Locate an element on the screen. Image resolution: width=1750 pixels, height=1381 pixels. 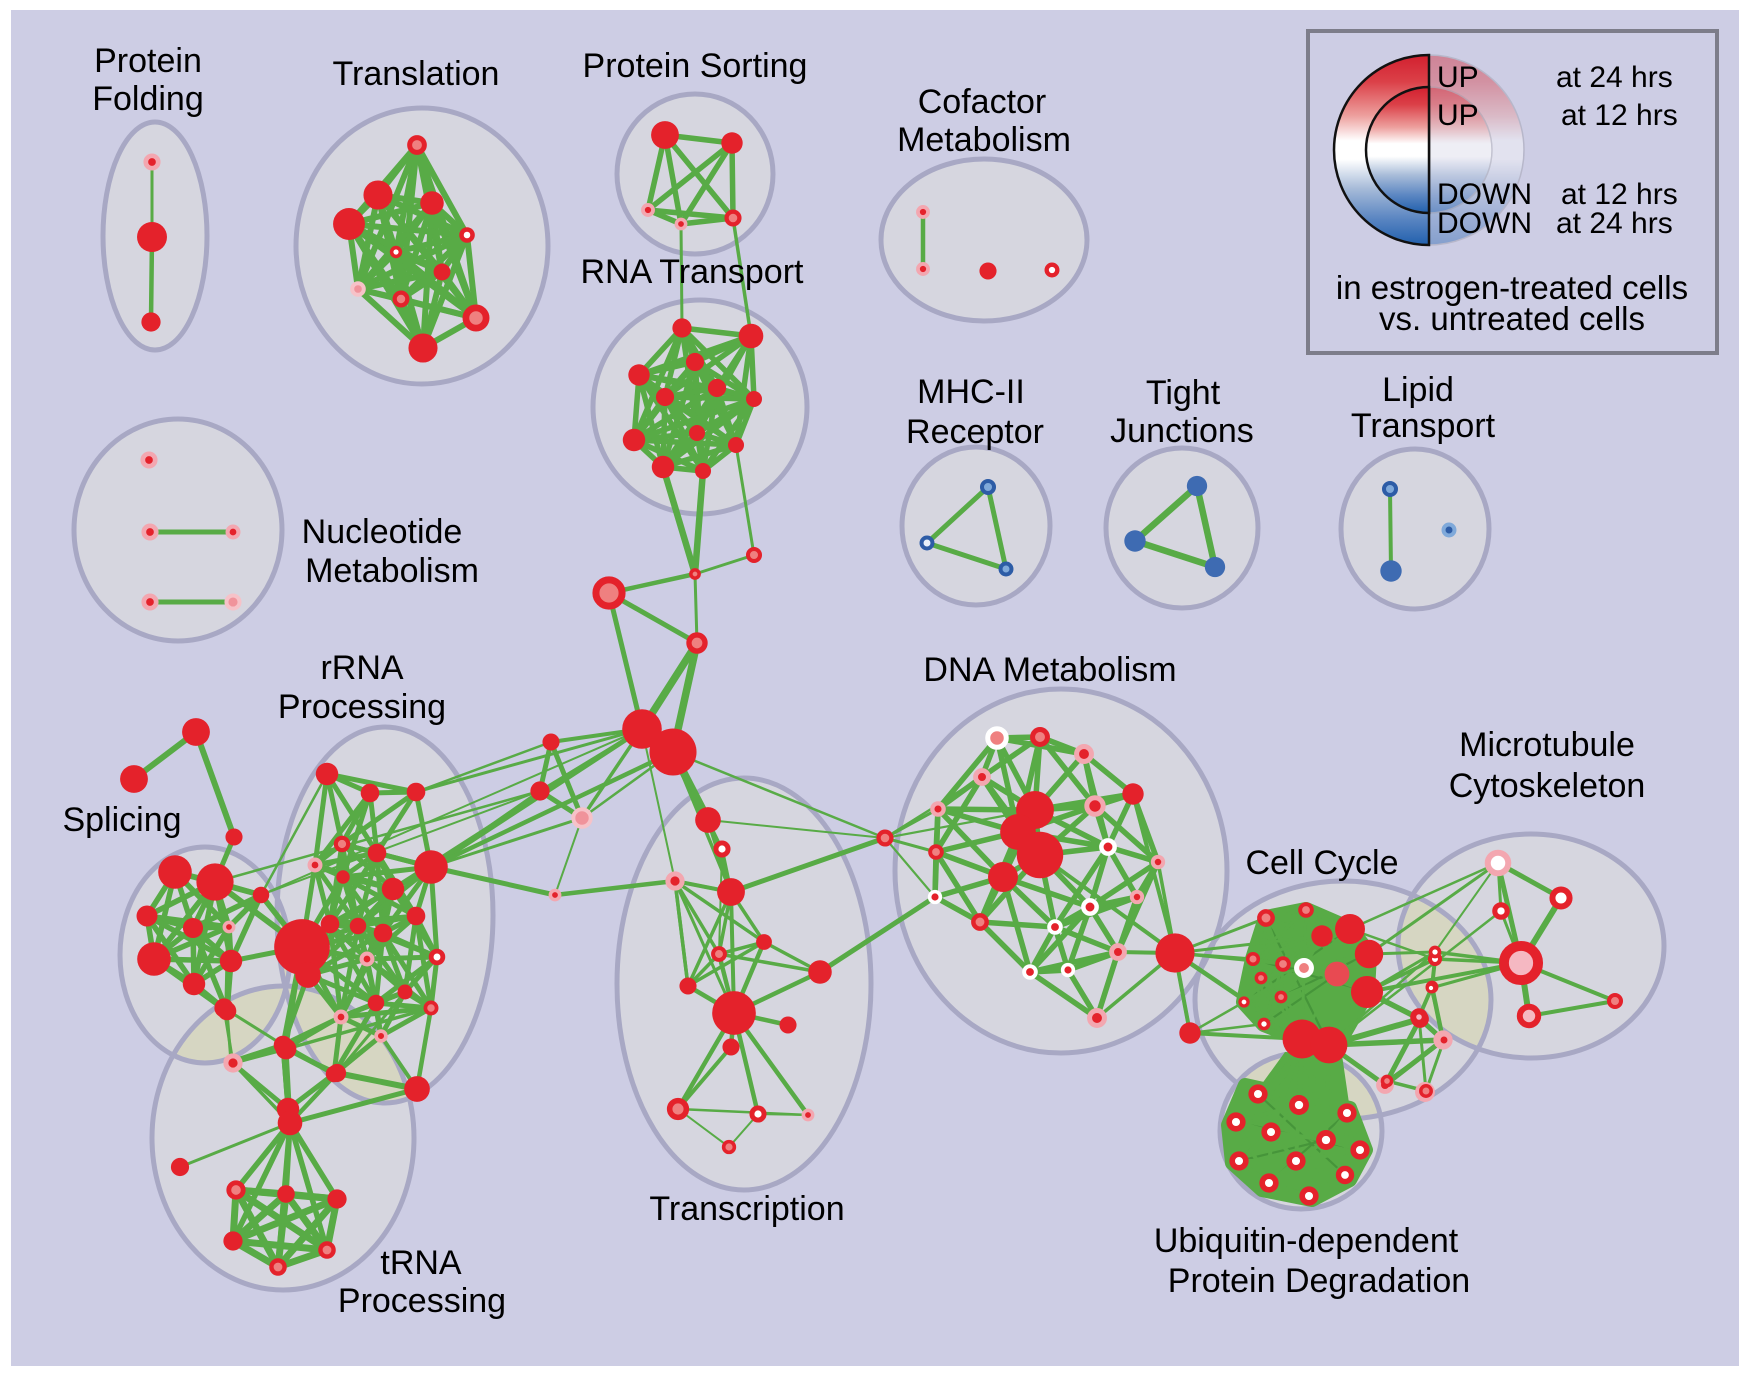
svg-text: MHC-II is located at coordinates (971, 392).